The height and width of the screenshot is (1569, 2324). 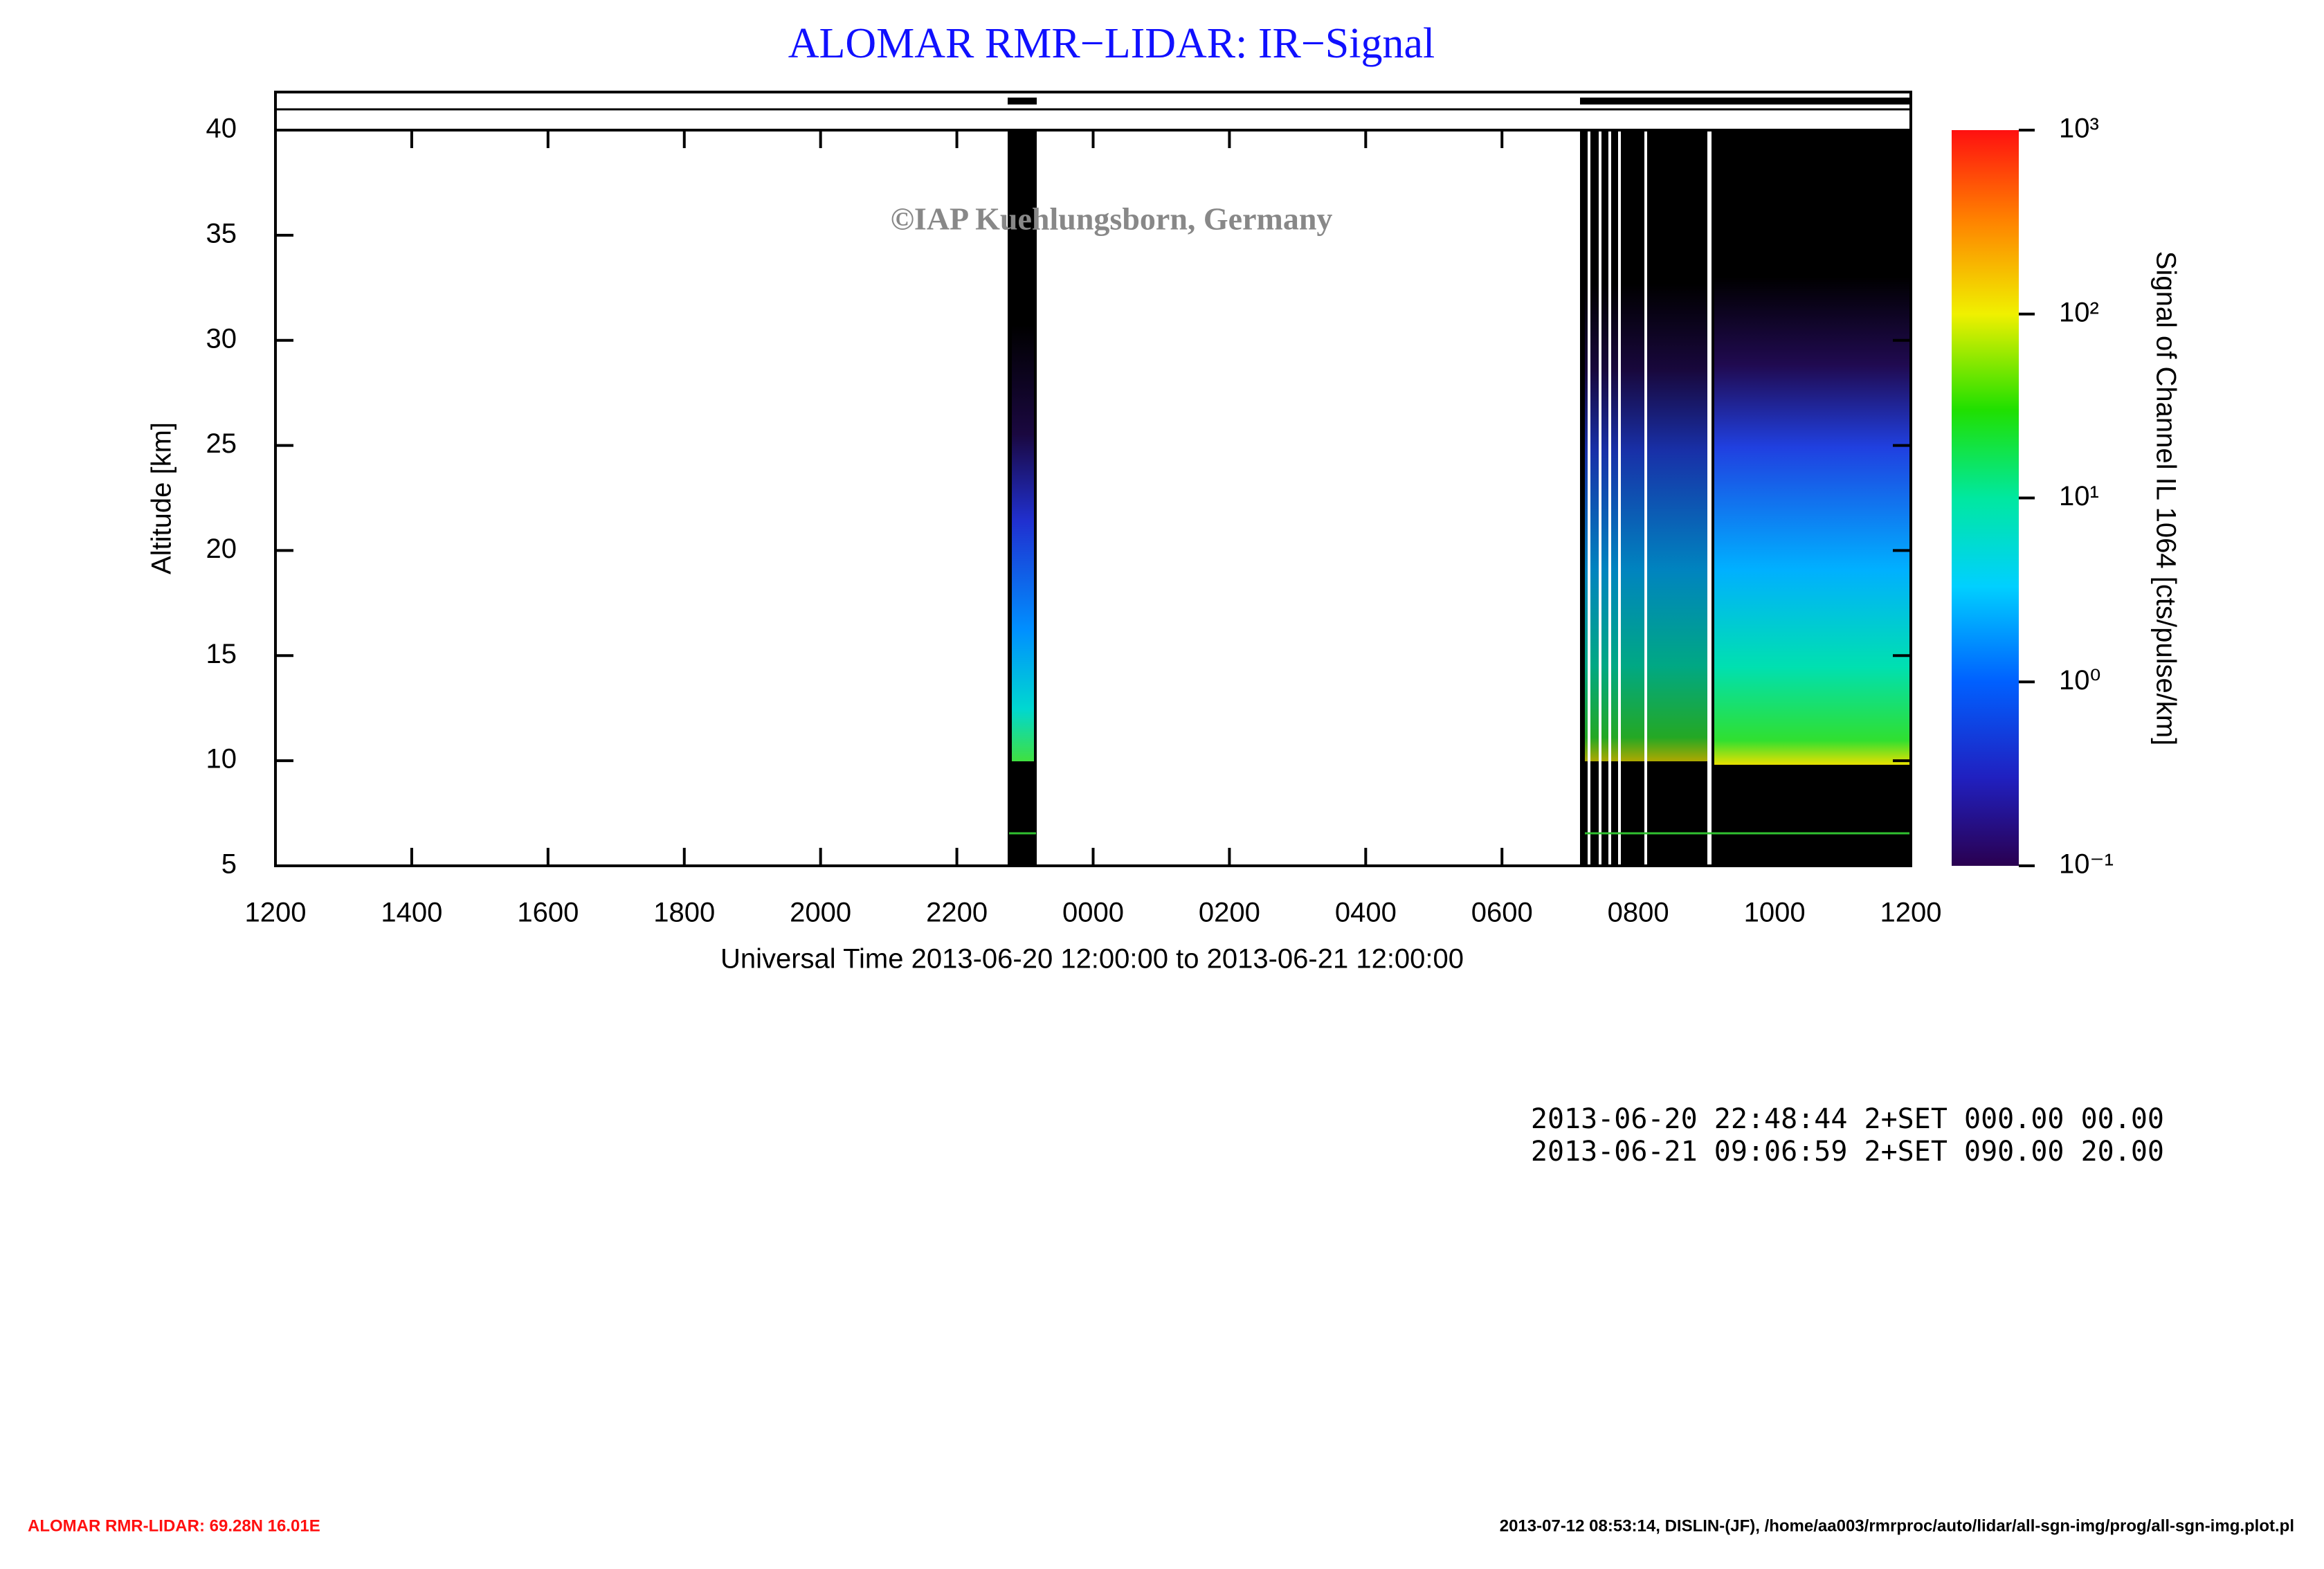 What do you see at coordinates (2079, 496) in the screenshot?
I see `colorbar-tick-label: 10¹` at bounding box center [2079, 496].